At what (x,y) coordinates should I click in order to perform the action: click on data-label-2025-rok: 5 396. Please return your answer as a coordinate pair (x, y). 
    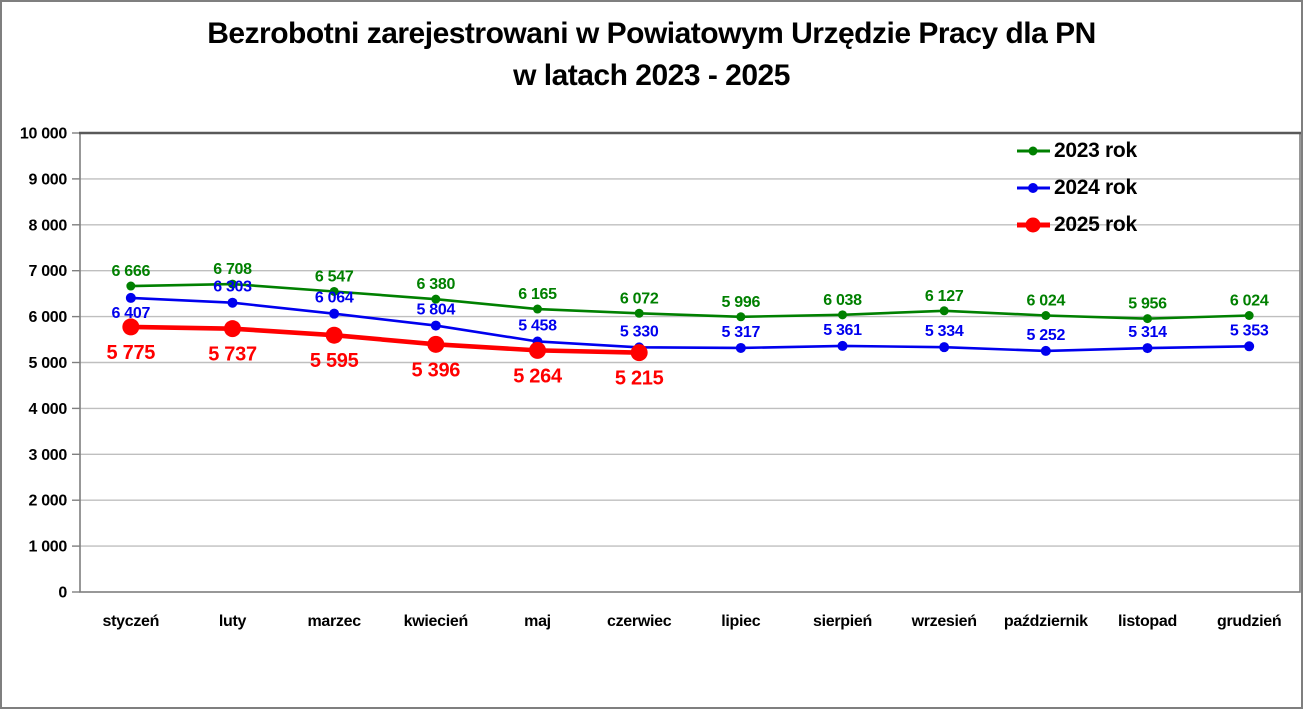
    Looking at the image, I should click on (436, 370).